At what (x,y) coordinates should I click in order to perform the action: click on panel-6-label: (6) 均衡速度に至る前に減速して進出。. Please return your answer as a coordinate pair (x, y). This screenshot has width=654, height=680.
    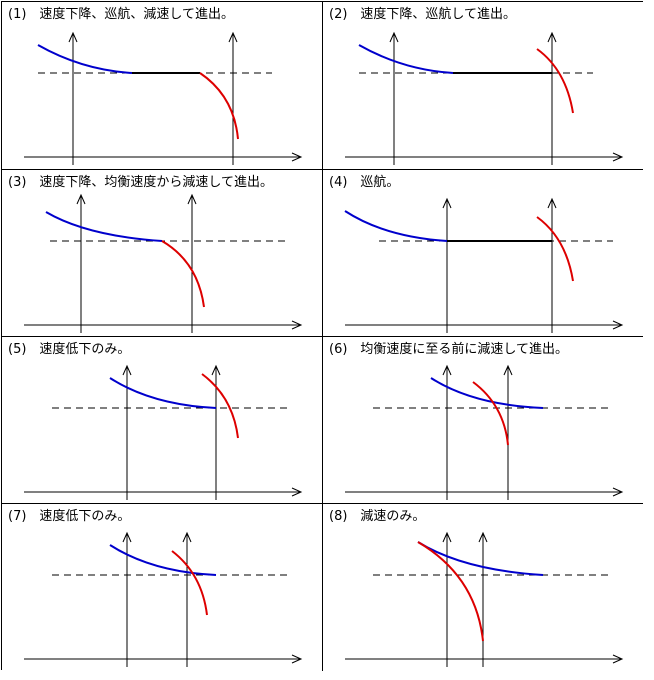
    Looking at the image, I should click on (449, 349).